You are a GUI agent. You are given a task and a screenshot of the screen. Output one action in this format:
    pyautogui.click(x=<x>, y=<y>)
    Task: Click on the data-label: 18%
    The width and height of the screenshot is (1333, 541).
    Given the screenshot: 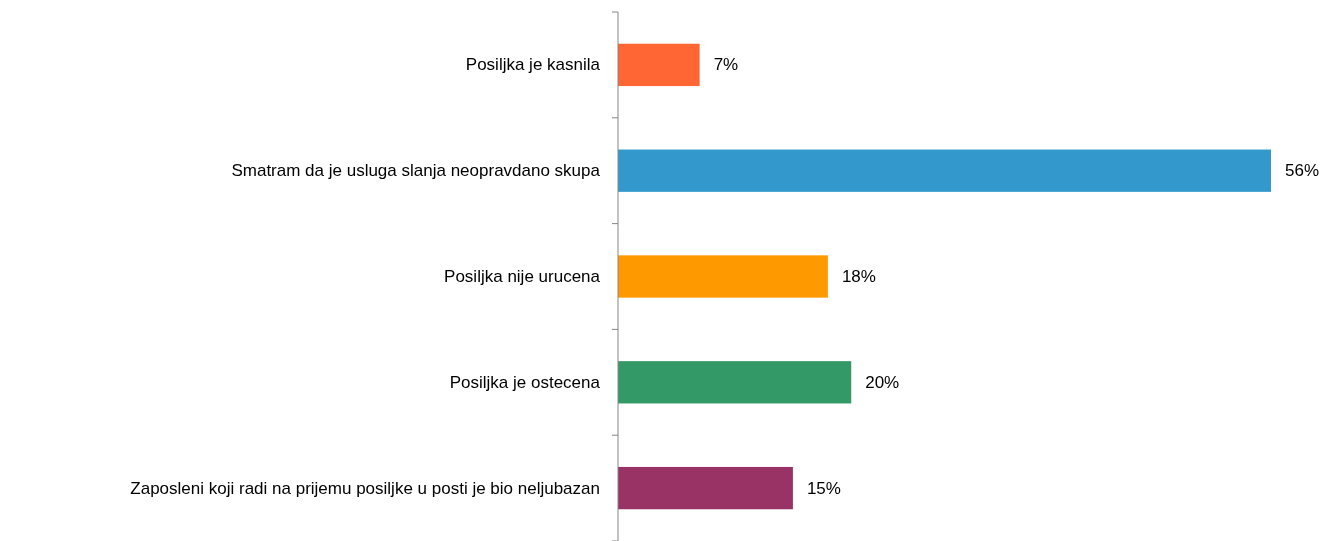 What is the action you would take?
    pyautogui.click(x=858, y=276)
    